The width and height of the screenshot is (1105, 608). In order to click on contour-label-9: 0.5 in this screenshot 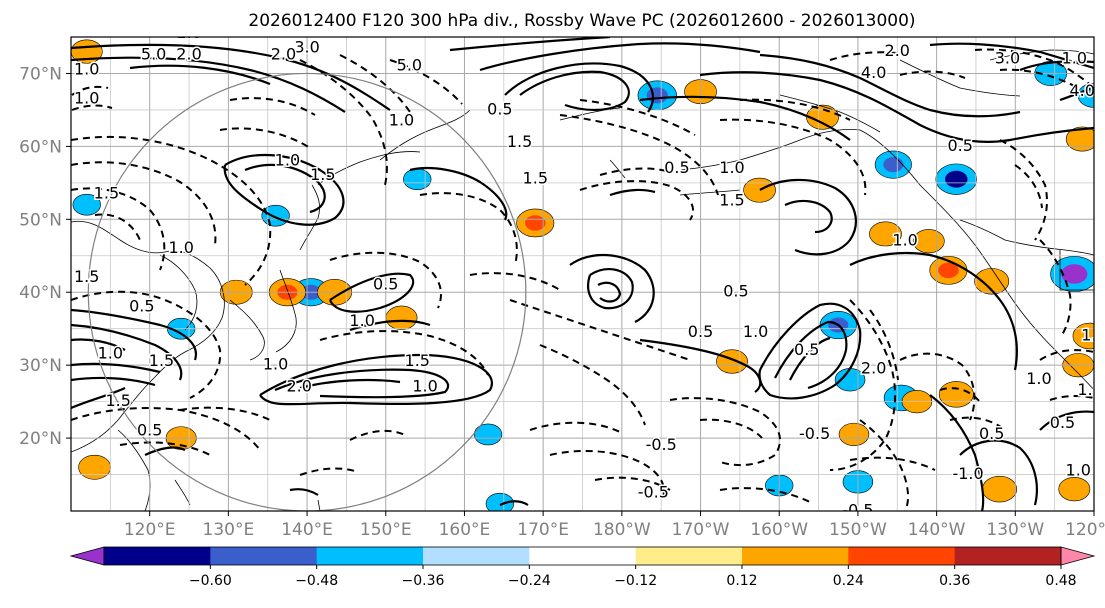, I will do `click(499, 108)`.